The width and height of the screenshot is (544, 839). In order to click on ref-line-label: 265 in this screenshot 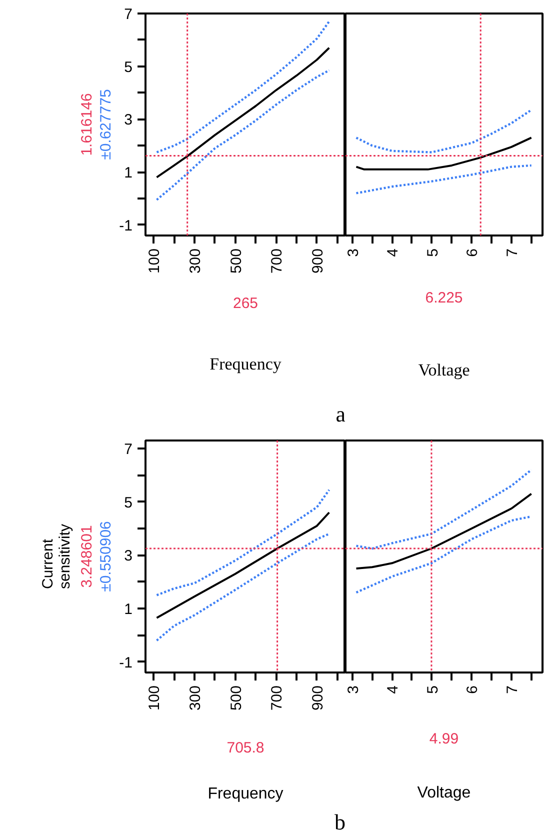, I will do `click(245, 303)`.